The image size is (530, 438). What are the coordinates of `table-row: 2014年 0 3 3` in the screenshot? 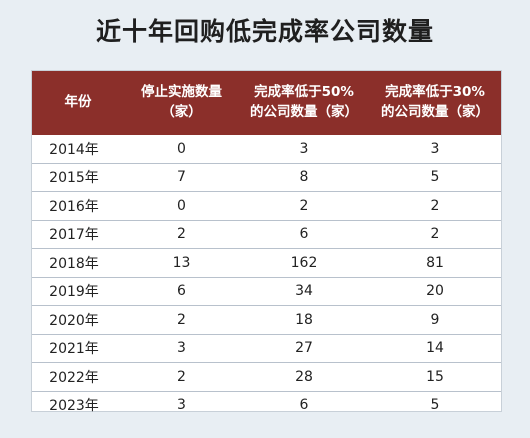 It's located at (266, 149).